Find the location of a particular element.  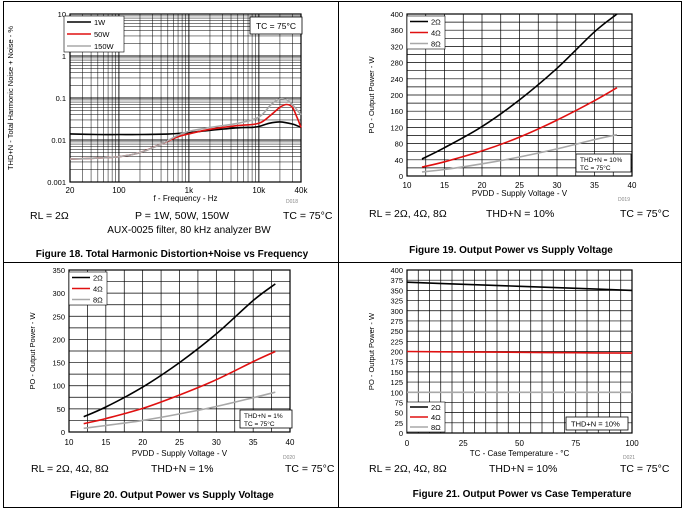

x-axis-label: PVDD - Supply Voltage - V is located at coordinates (520, 193).